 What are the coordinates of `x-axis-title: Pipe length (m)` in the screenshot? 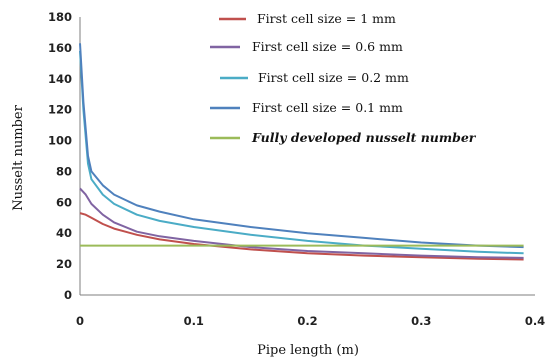 It's located at (308, 350).